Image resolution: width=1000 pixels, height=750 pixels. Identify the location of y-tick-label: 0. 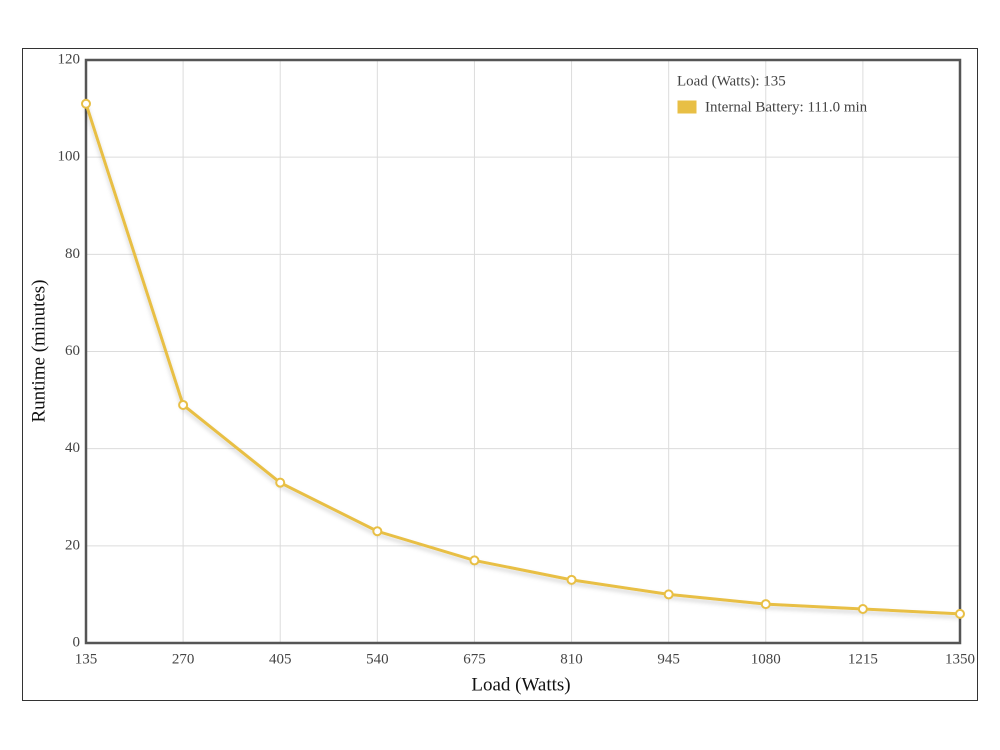
(77, 642).